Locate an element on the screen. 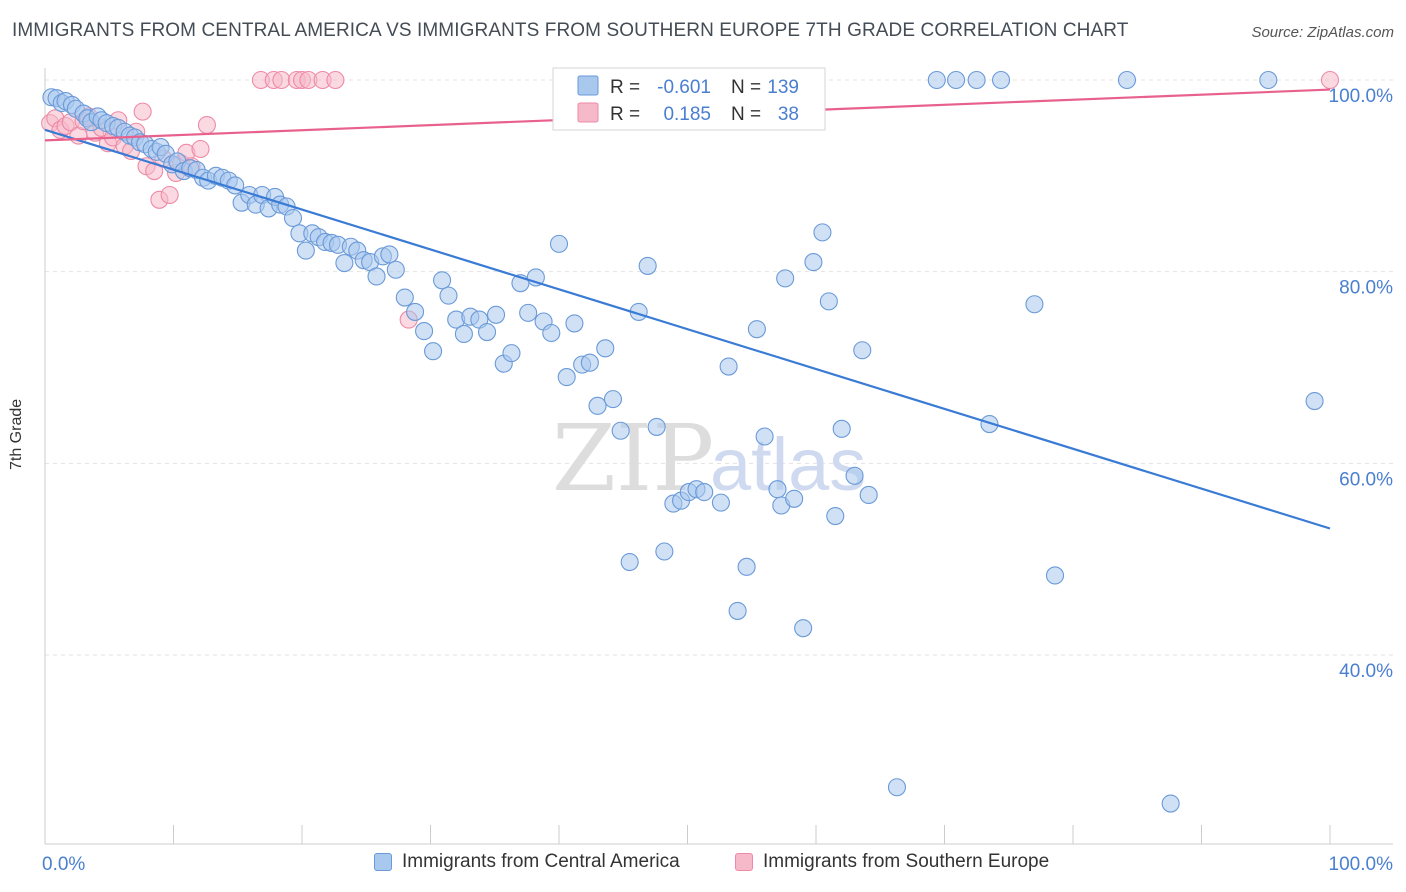 The image size is (1406, 892). legend-r-value-2: 0.185 is located at coordinates (687, 114).